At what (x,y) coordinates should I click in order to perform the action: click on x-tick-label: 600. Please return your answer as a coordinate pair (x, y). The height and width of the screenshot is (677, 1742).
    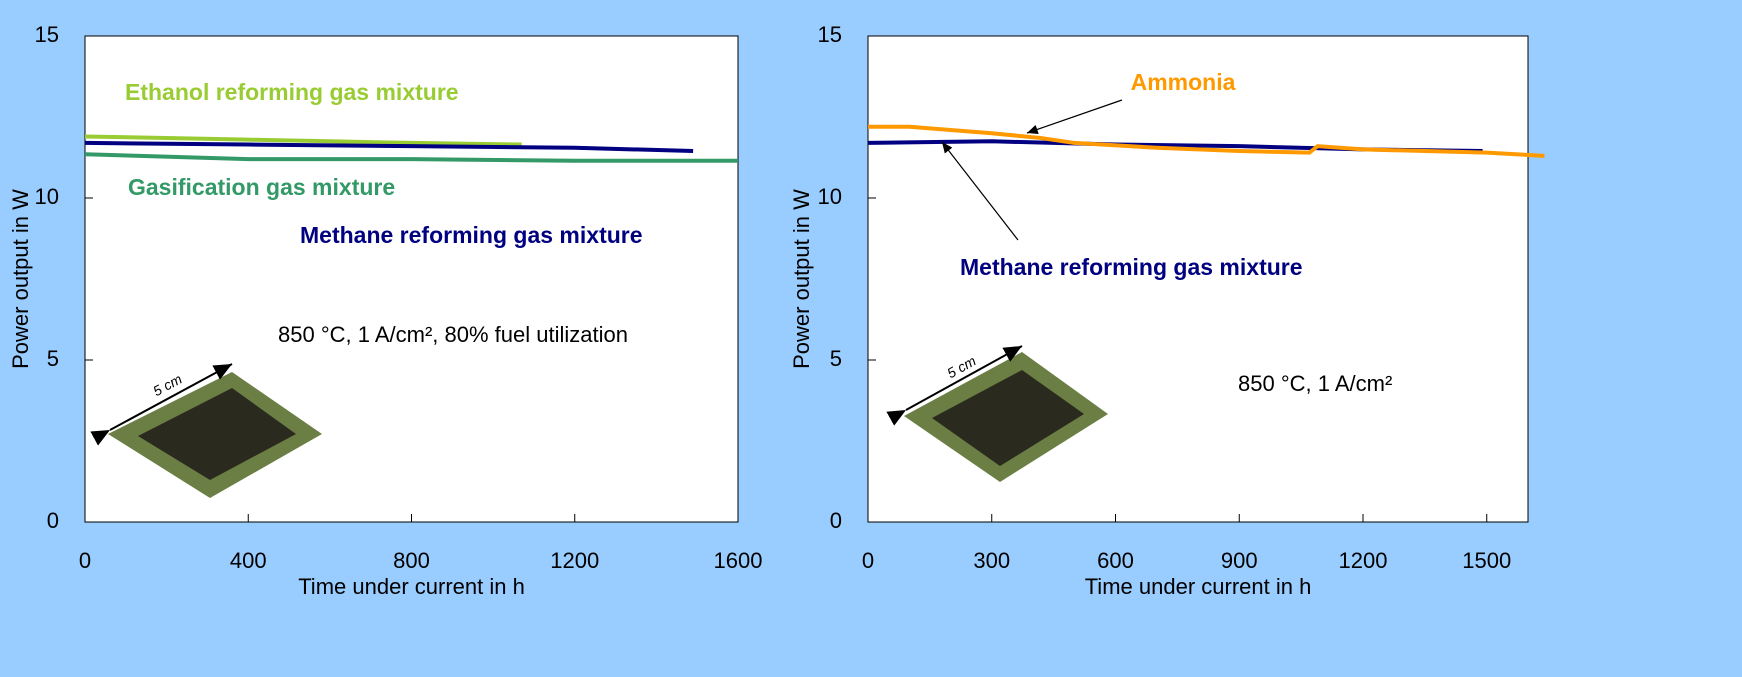
    Looking at the image, I should click on (1115, 560).